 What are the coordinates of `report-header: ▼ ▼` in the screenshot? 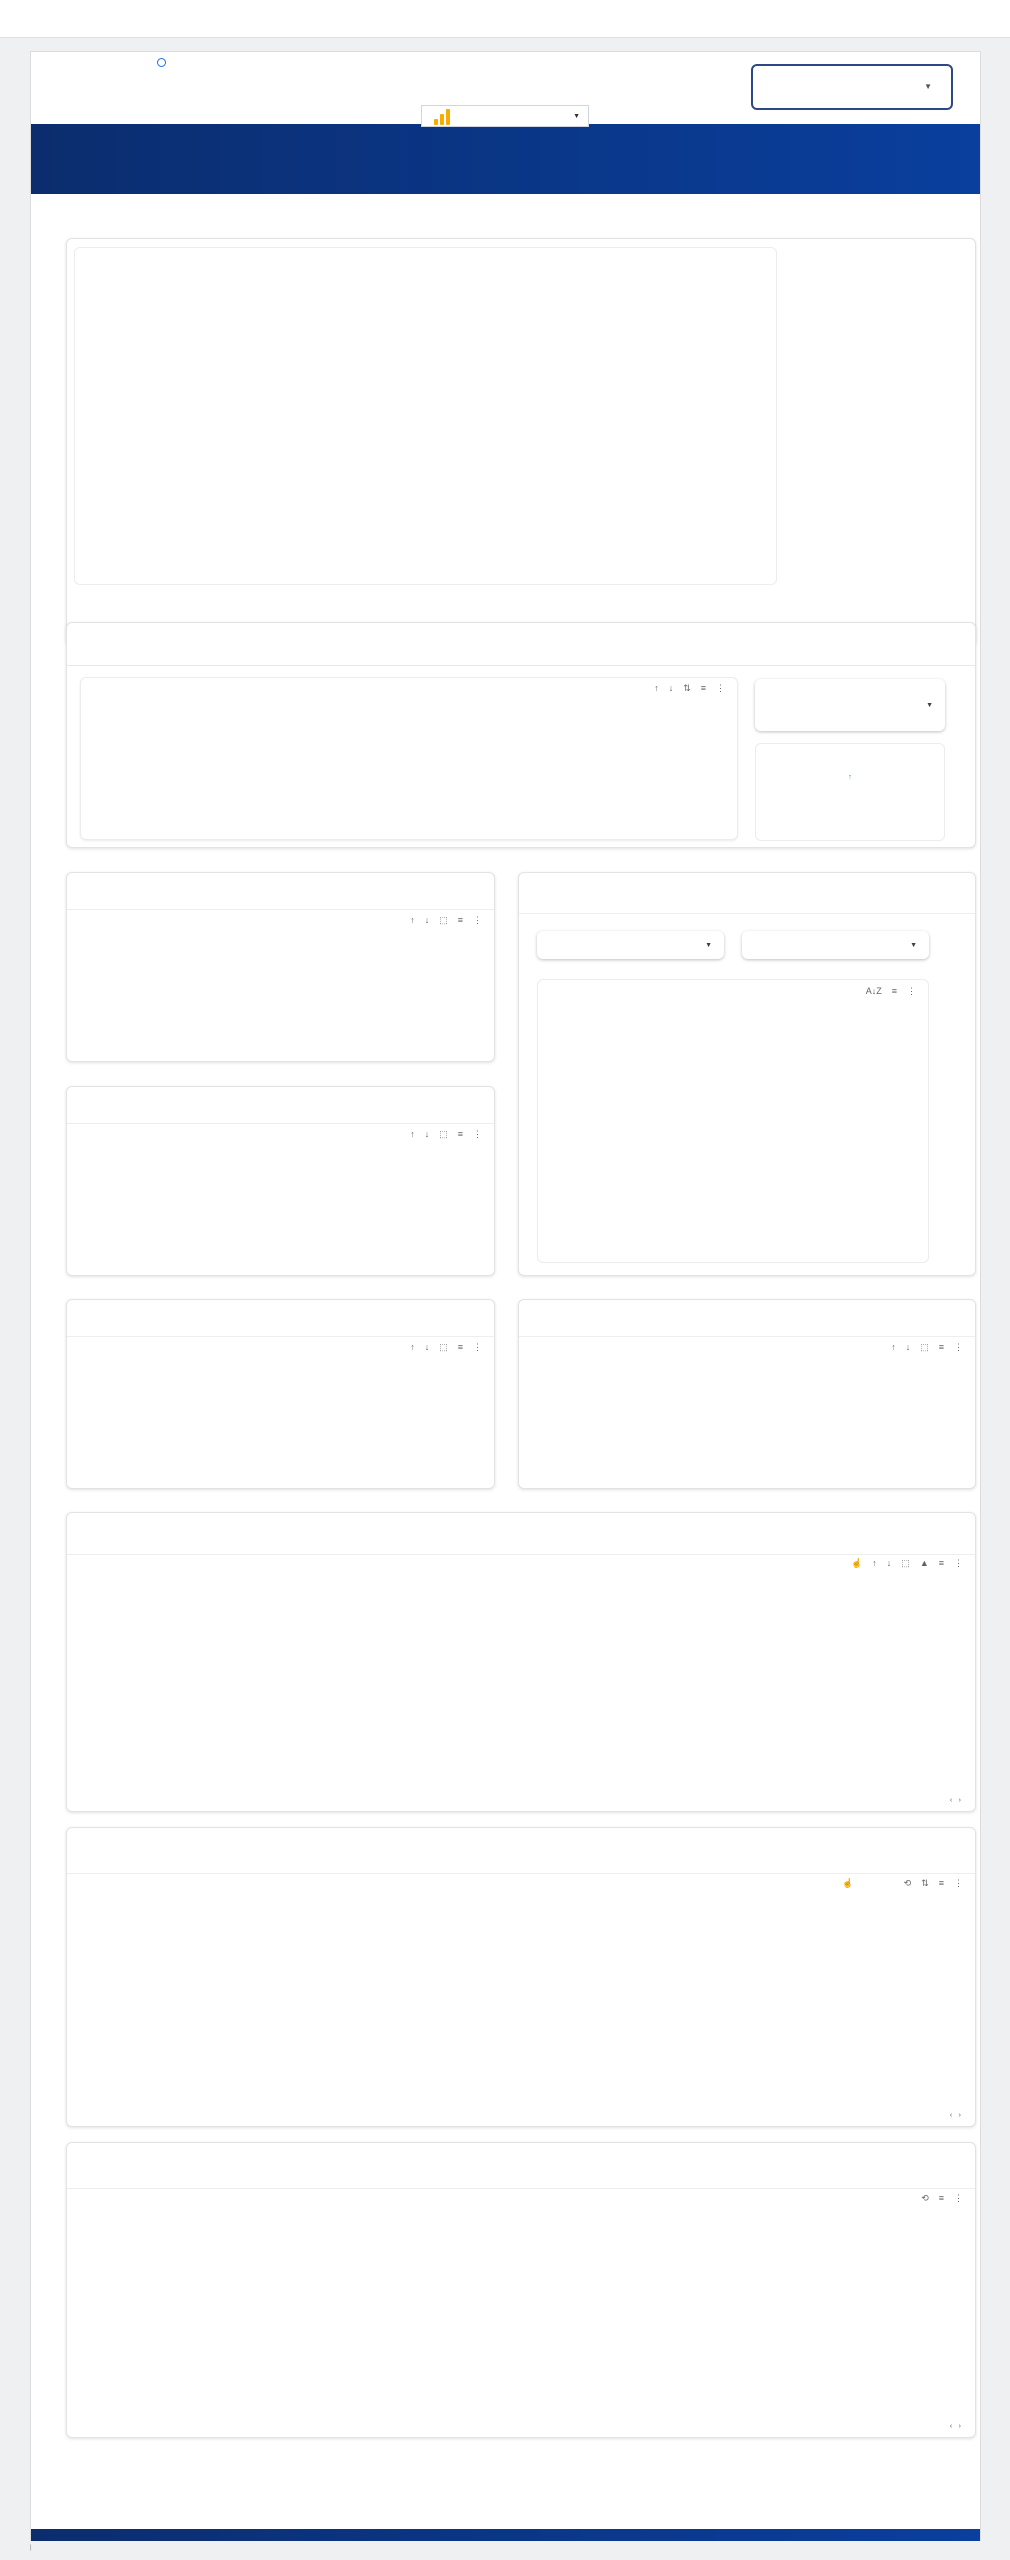 It's located at (505, 89).